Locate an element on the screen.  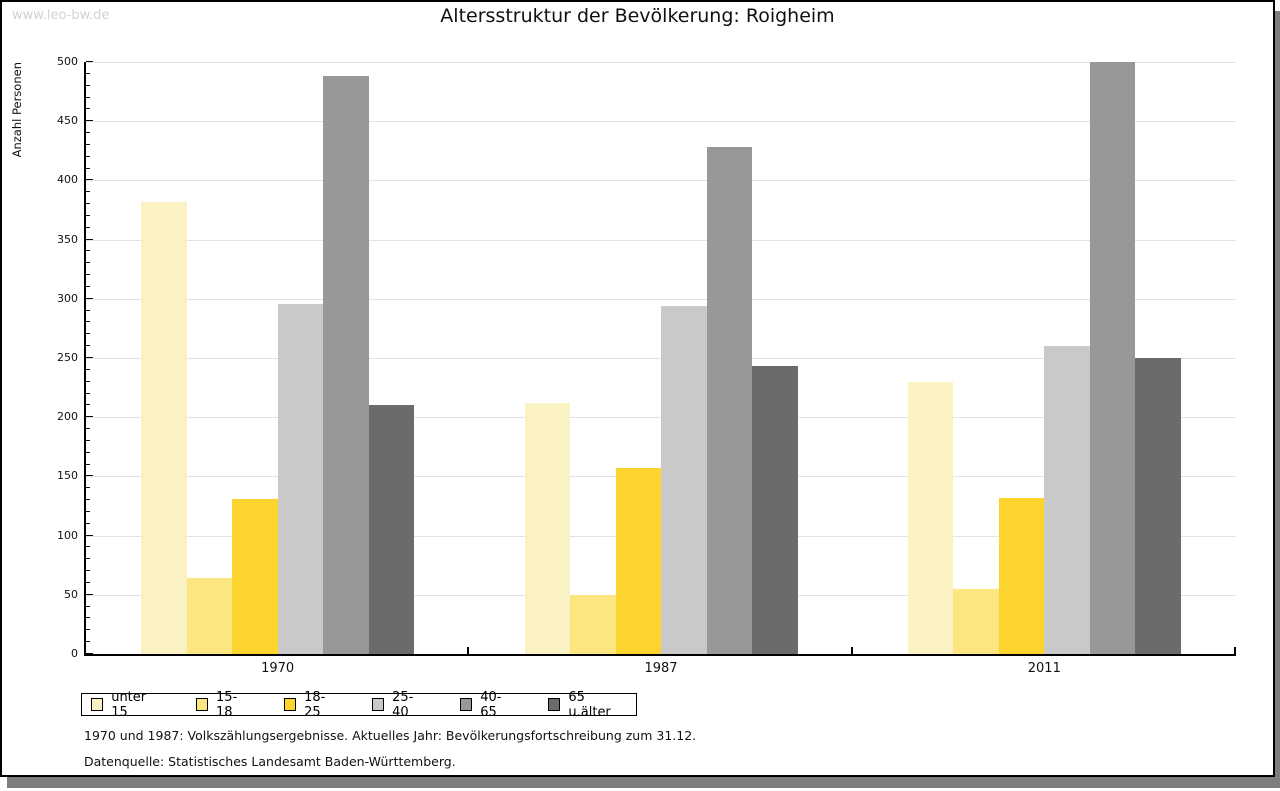
legend-item-unter-15: unter 15 is located at coordinates (127, 705).